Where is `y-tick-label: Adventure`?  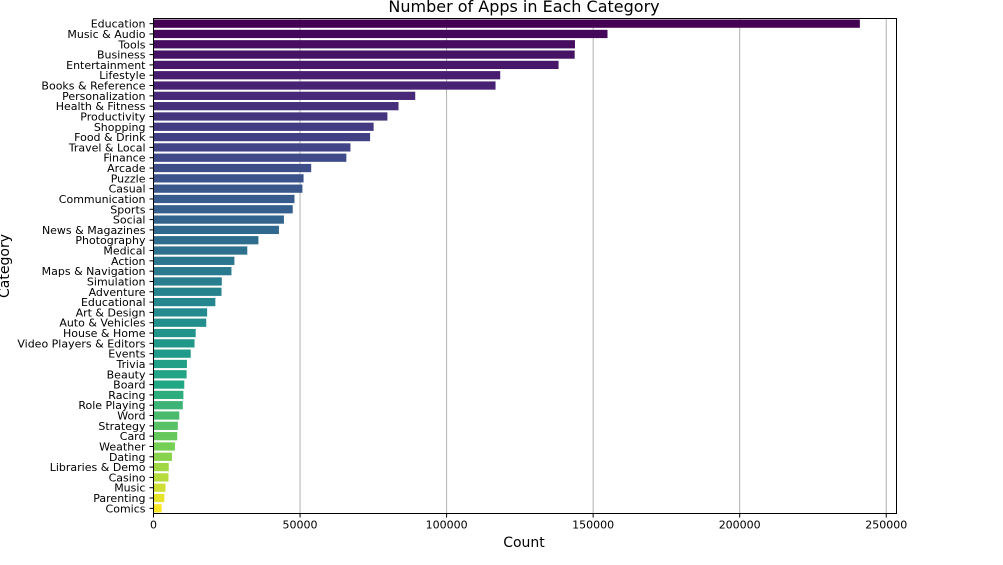
y-tick-label: Adventure is located at coordinates (117, 292).